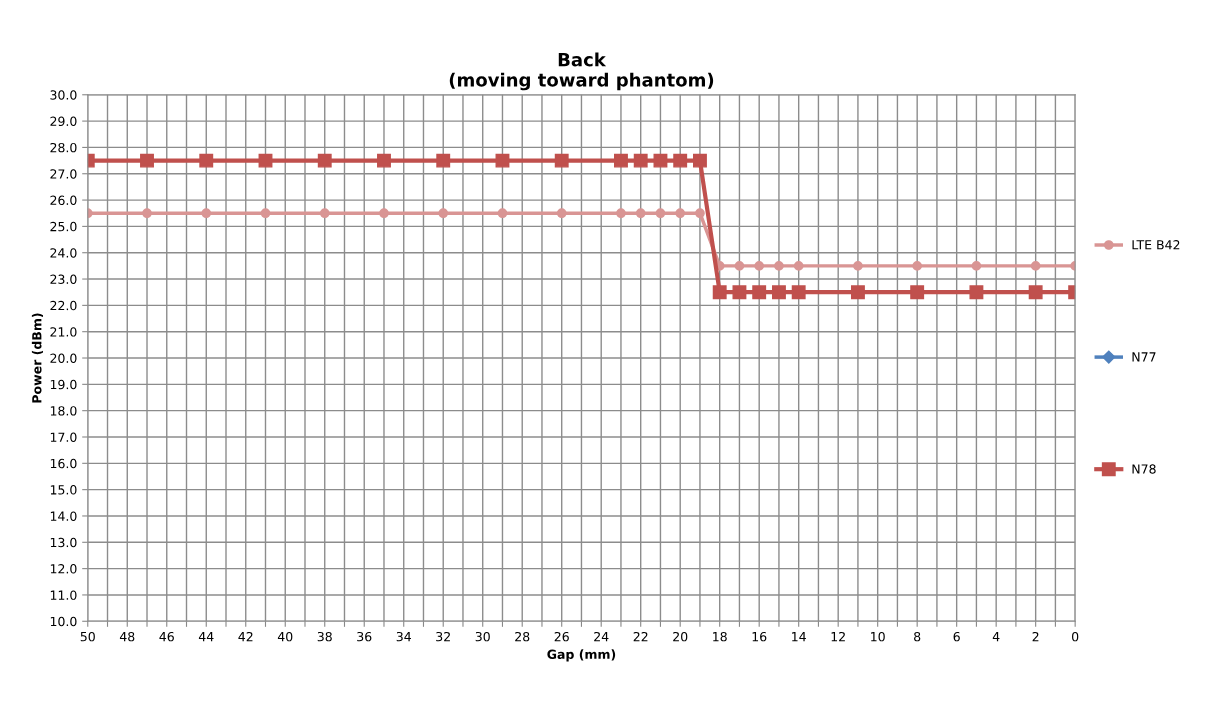 The image size is (1219, 702). I want to click on y-tick-label: 19.0, so click(63, 384).